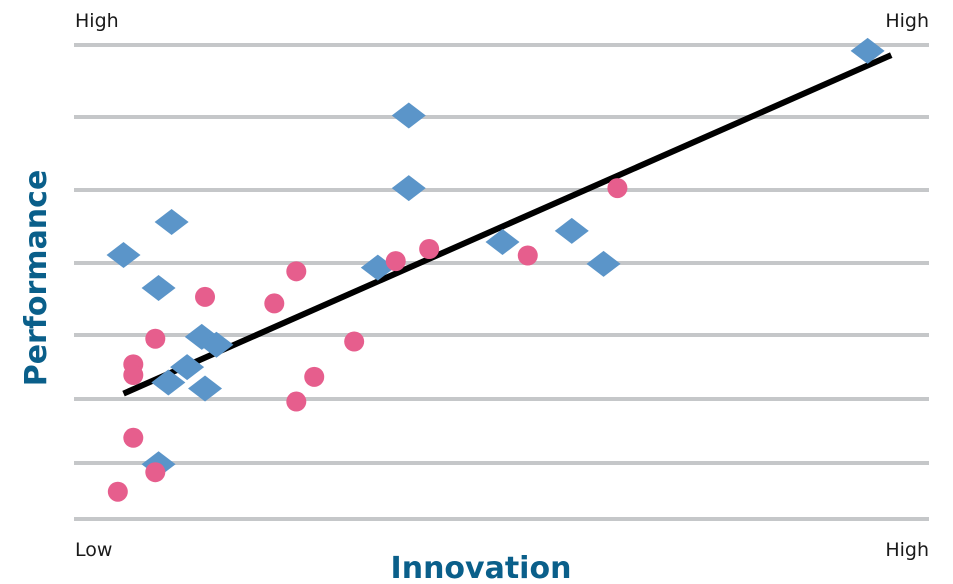 This screenshot has width=953, height=584. What do you see at coordinates (481, 567) in the screenshot?
I see `x-axis-title: Innovation` at bounding box center [481, 567].